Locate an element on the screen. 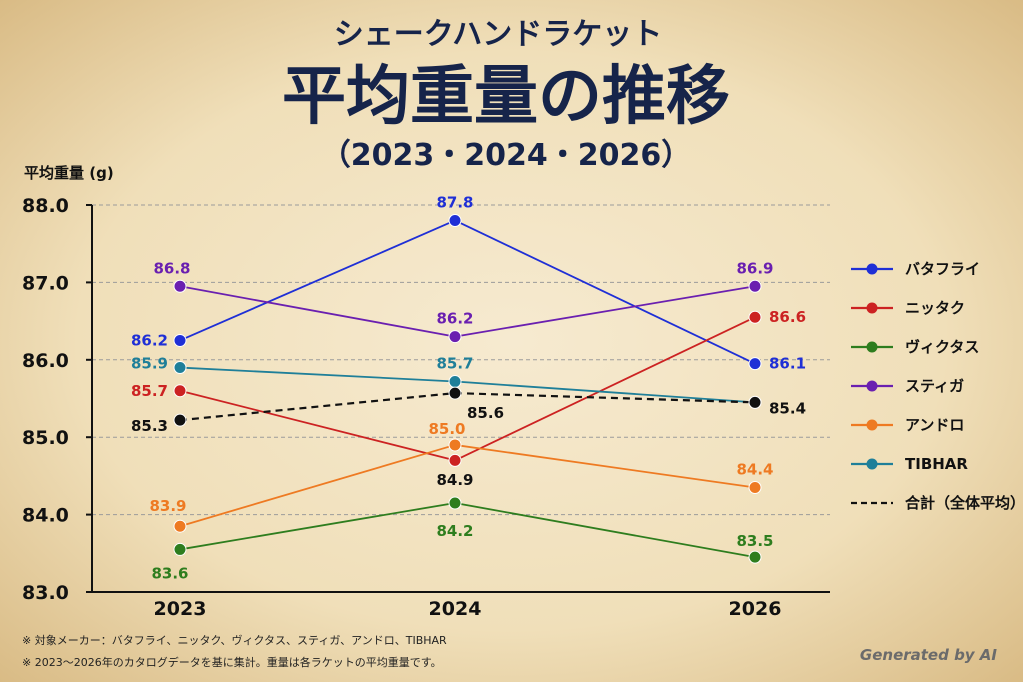 This screenshot has height=682, width=1023. x-tick-label: 2024 is located at coordinates (455, 609).